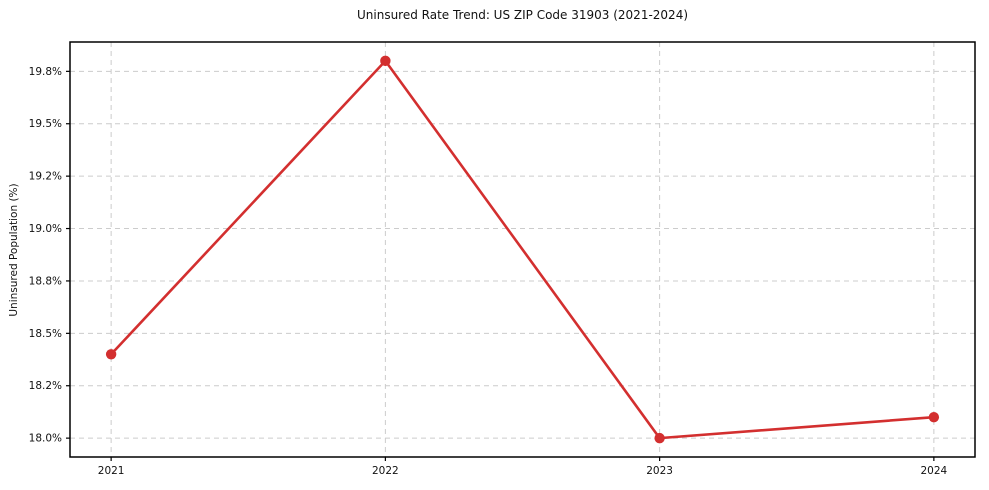  Describe the element at coordinates (45, 386) in the screenshot. I see `y-tick-label: 18.2%` at that location.